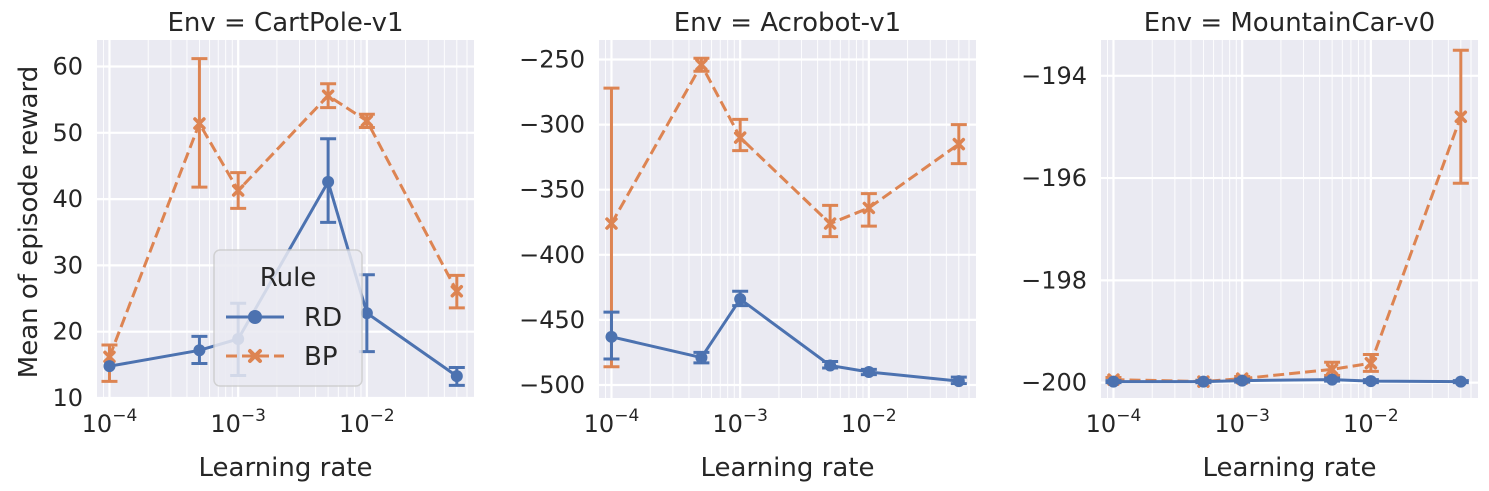 This screenshot has height=491, width=1489. Describe the element at coordinates (285, 23) in the screenshot. I see `panel-title: Env = CartPole-v1` at that location.